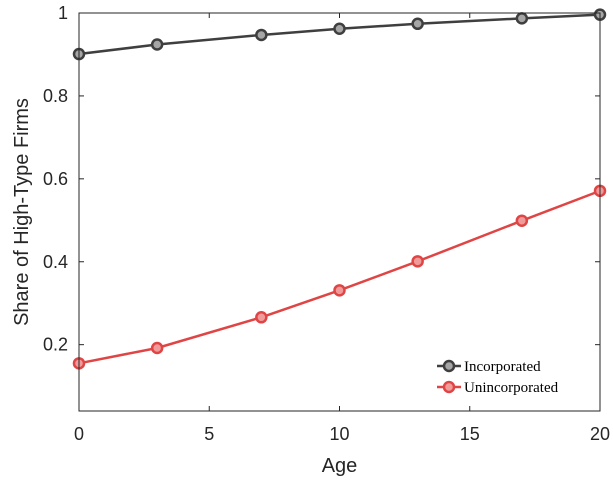 This screenshot has height=480, width=613. I want to click on series-incorporated, so click(339, 34).